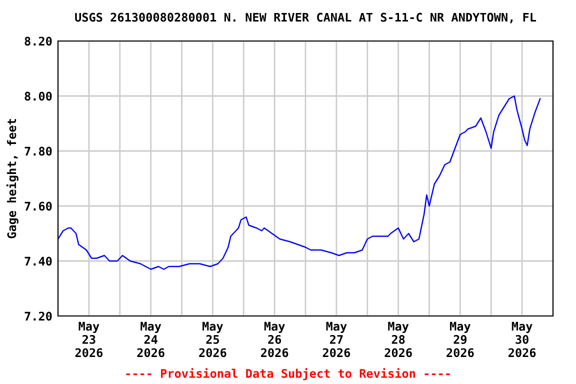 Image resolution: width=576 pixels, height=384 pixels. What do you see at coordinates (150, 340) in the screenshot?
I see `x-tick-label: May 24 2026` at bounding box center [150, 340].